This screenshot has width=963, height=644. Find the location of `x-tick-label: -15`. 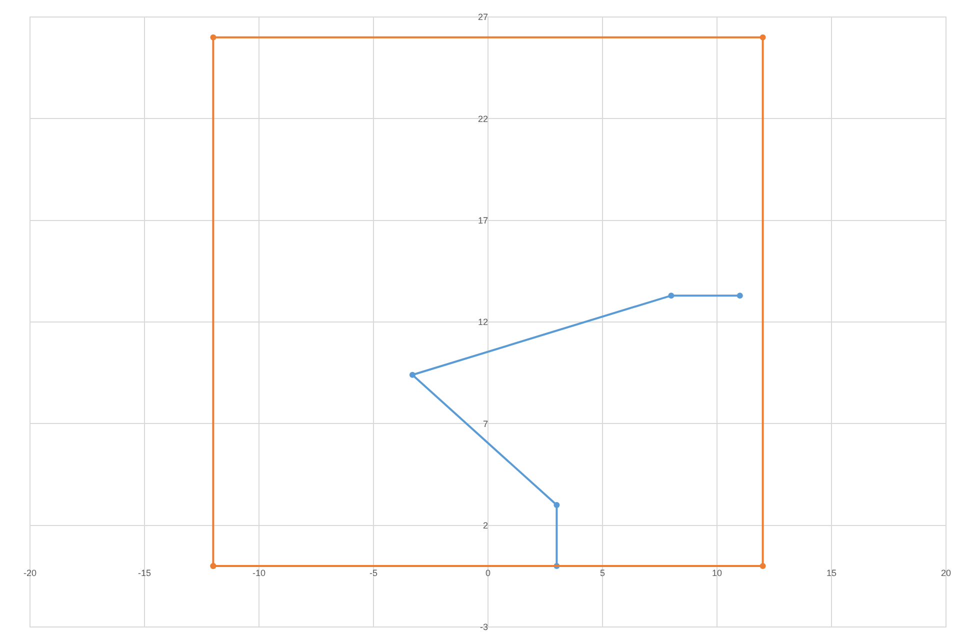

x-tick-label: -15 is located at coordinates (145, 573).